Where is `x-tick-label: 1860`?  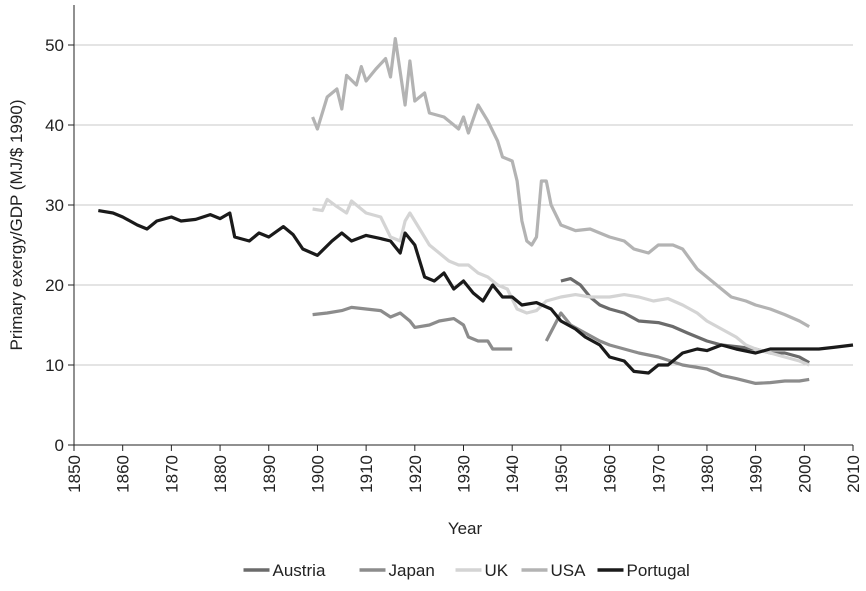 x-tick-label: 1860 is located at coordinates (123, 474).